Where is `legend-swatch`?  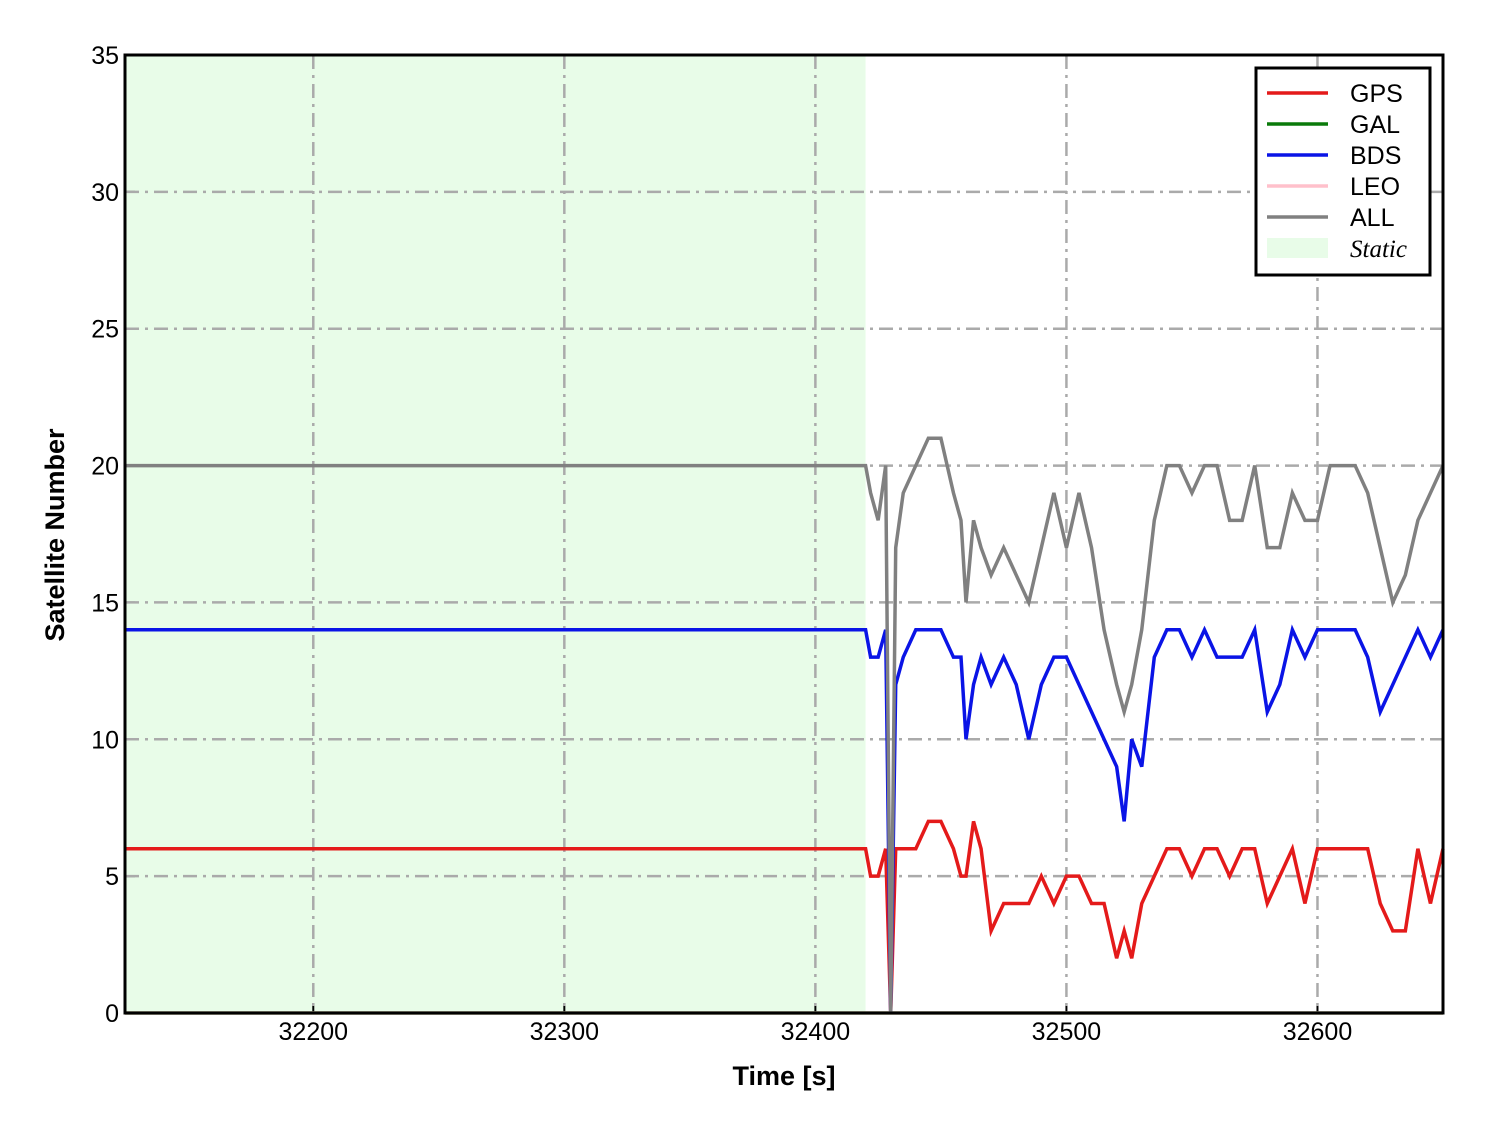 legend-swatch is located at coordinates (1297, 248).